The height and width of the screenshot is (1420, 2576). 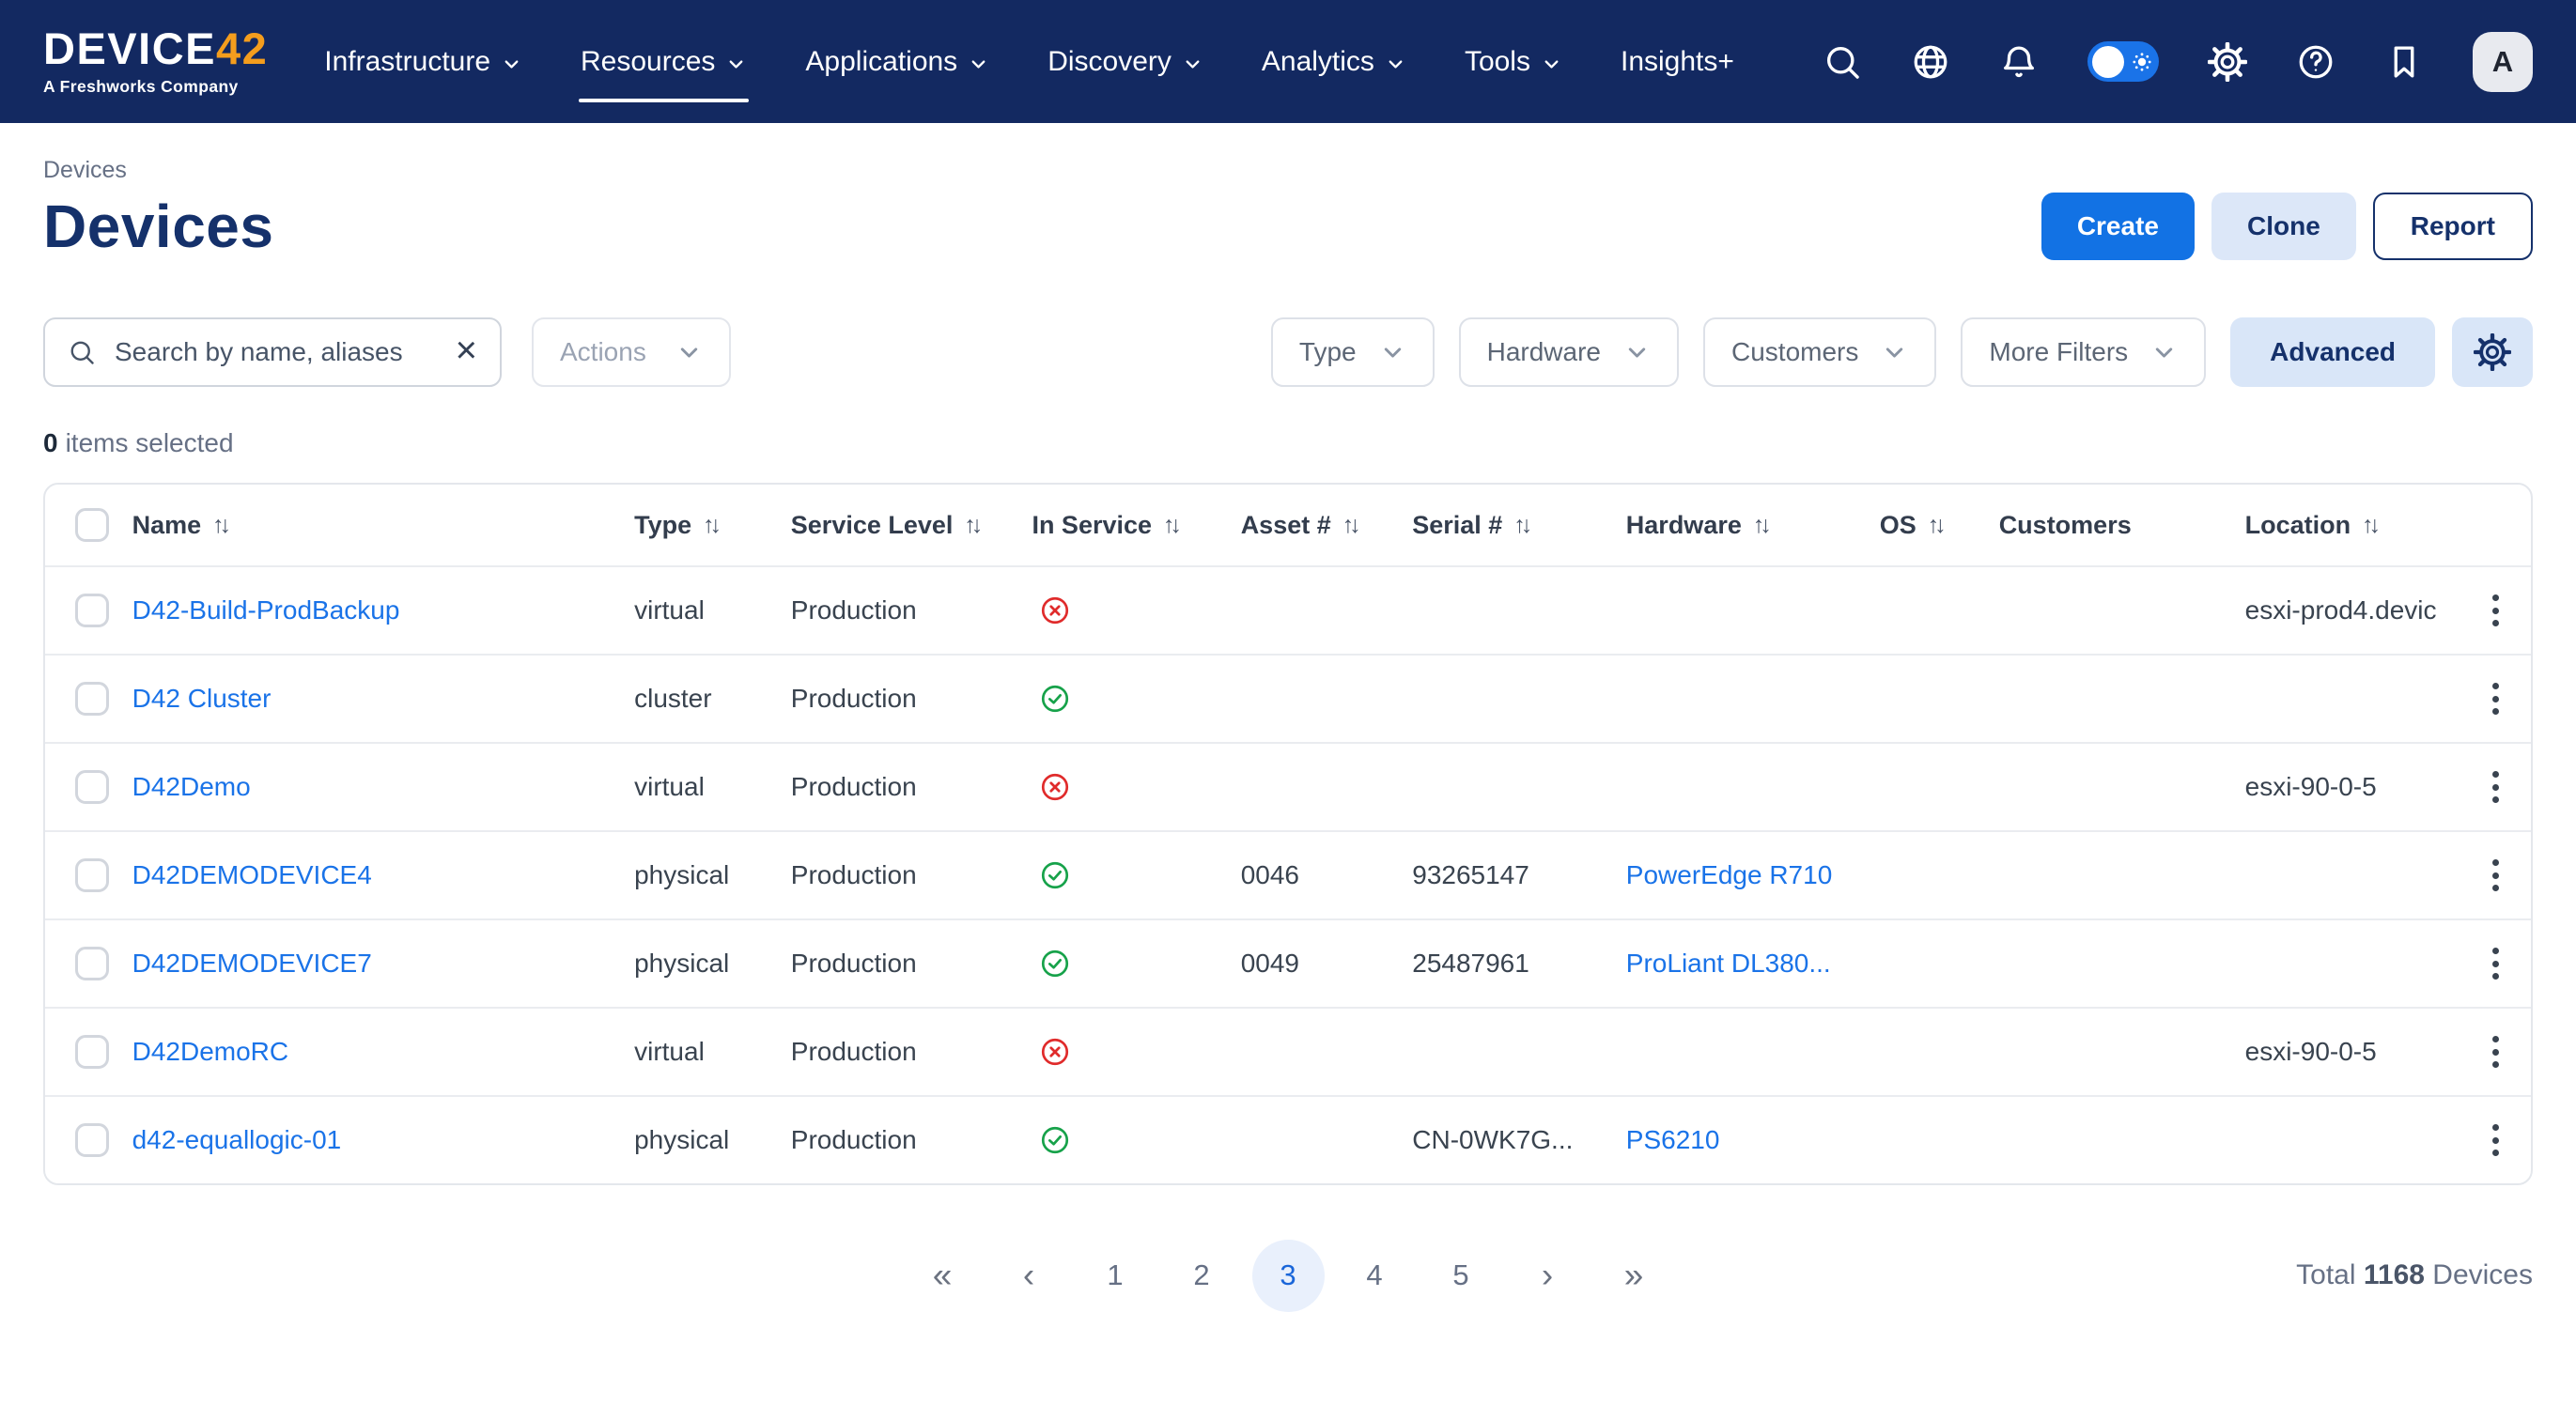 I want to click on search-input, so click(x=276, y=352).